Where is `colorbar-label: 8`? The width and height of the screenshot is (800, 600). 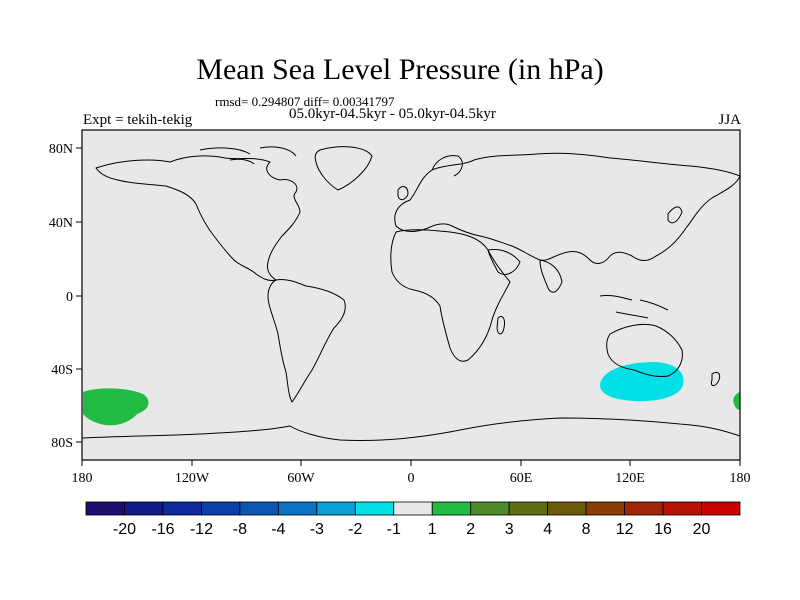
colorbar-label: 8 is located at coordinates (586, 529).